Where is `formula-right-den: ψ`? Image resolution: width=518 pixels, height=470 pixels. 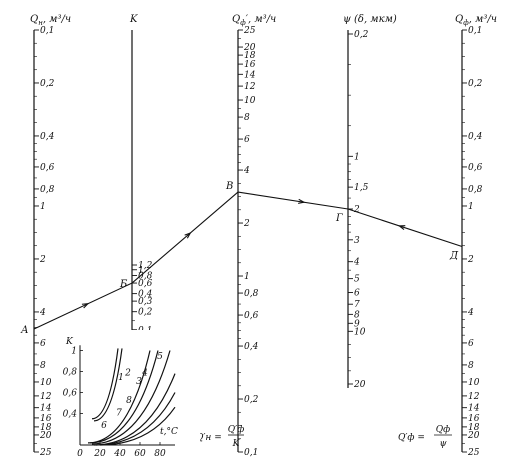 formula-right-den: ψ is located at coordinates (443, 444).